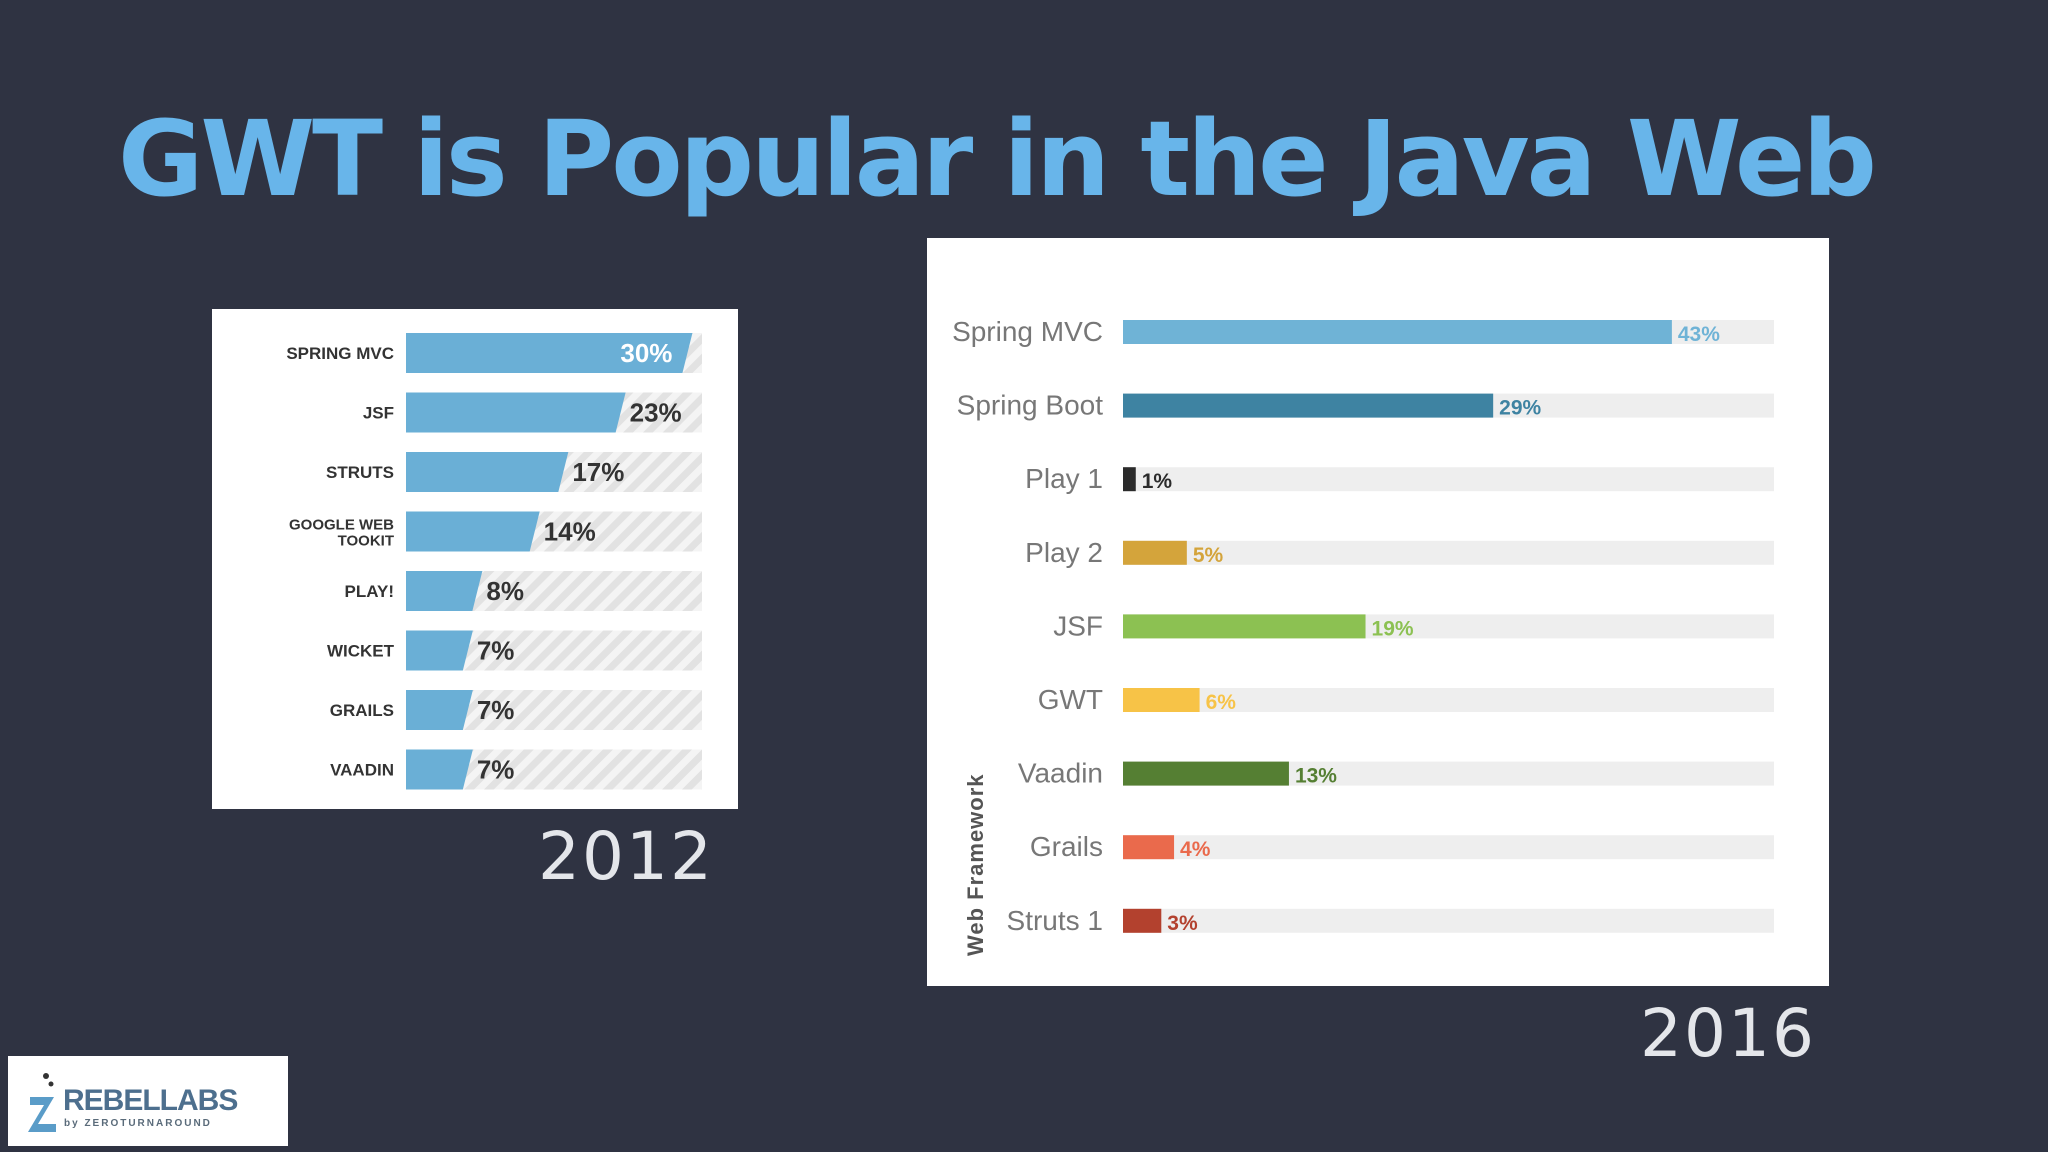 This screenshot has width=2048, height=1152. What do you see at coordinates (361, 651) in the screenshot?
I see `category-label-2012: WICKET` at bounding box center [361, 651].